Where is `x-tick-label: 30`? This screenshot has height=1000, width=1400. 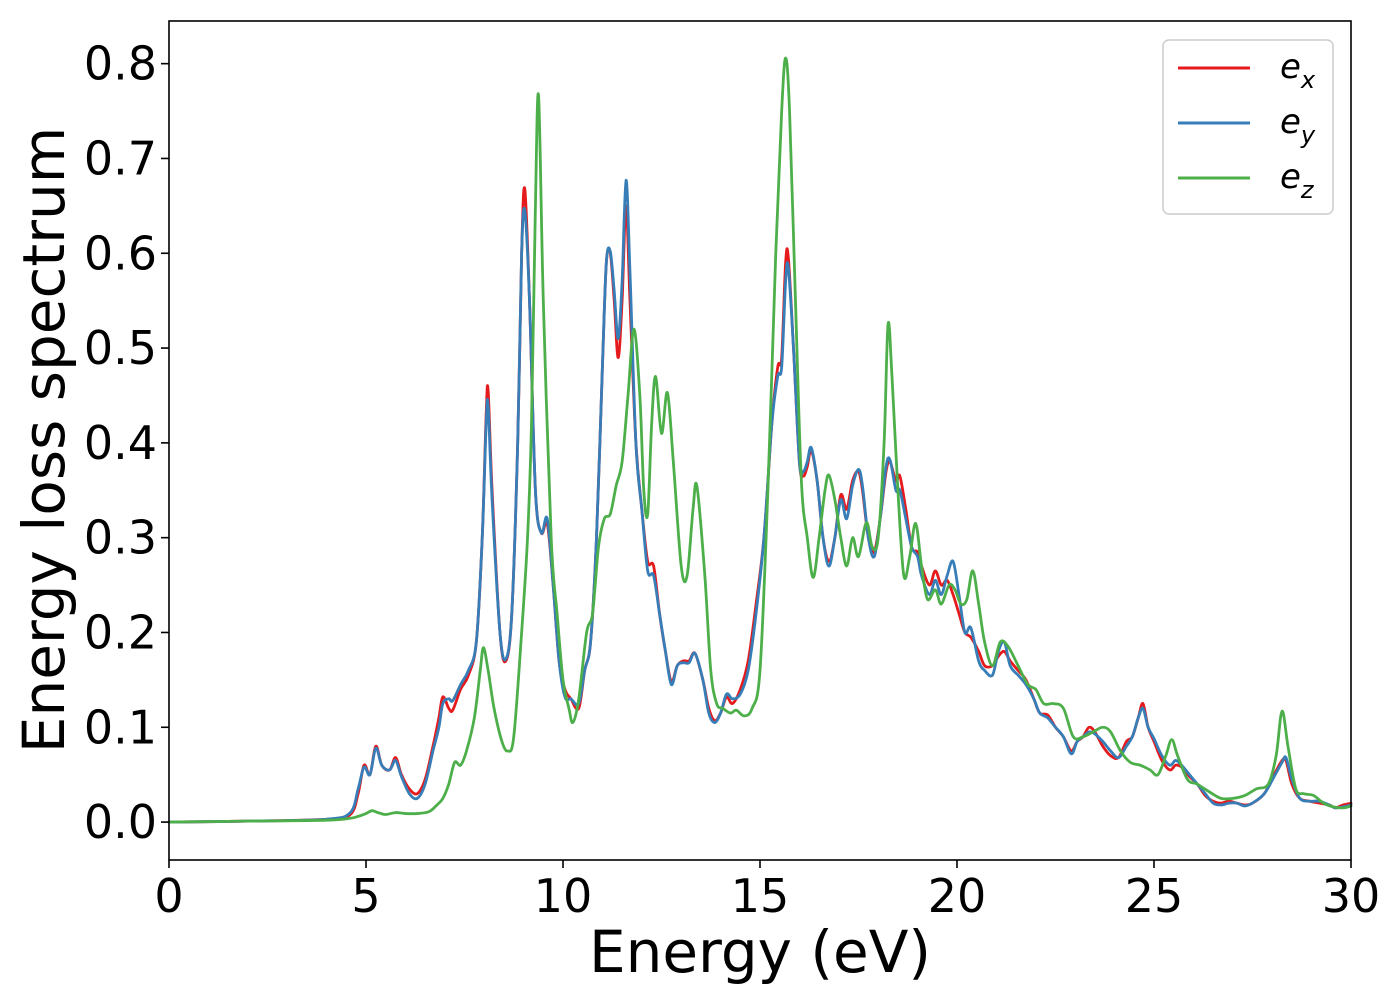
x-tick-label: 30 is located at coordinates (1351, 896).